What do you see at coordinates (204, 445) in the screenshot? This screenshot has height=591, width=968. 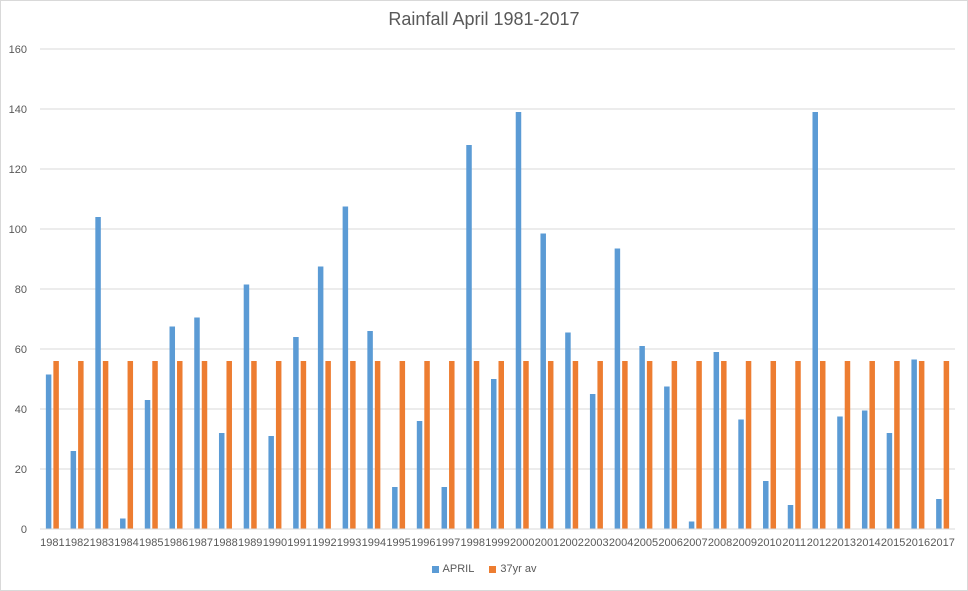 I see `bar-average-1987` at bounding box center [204, 445].